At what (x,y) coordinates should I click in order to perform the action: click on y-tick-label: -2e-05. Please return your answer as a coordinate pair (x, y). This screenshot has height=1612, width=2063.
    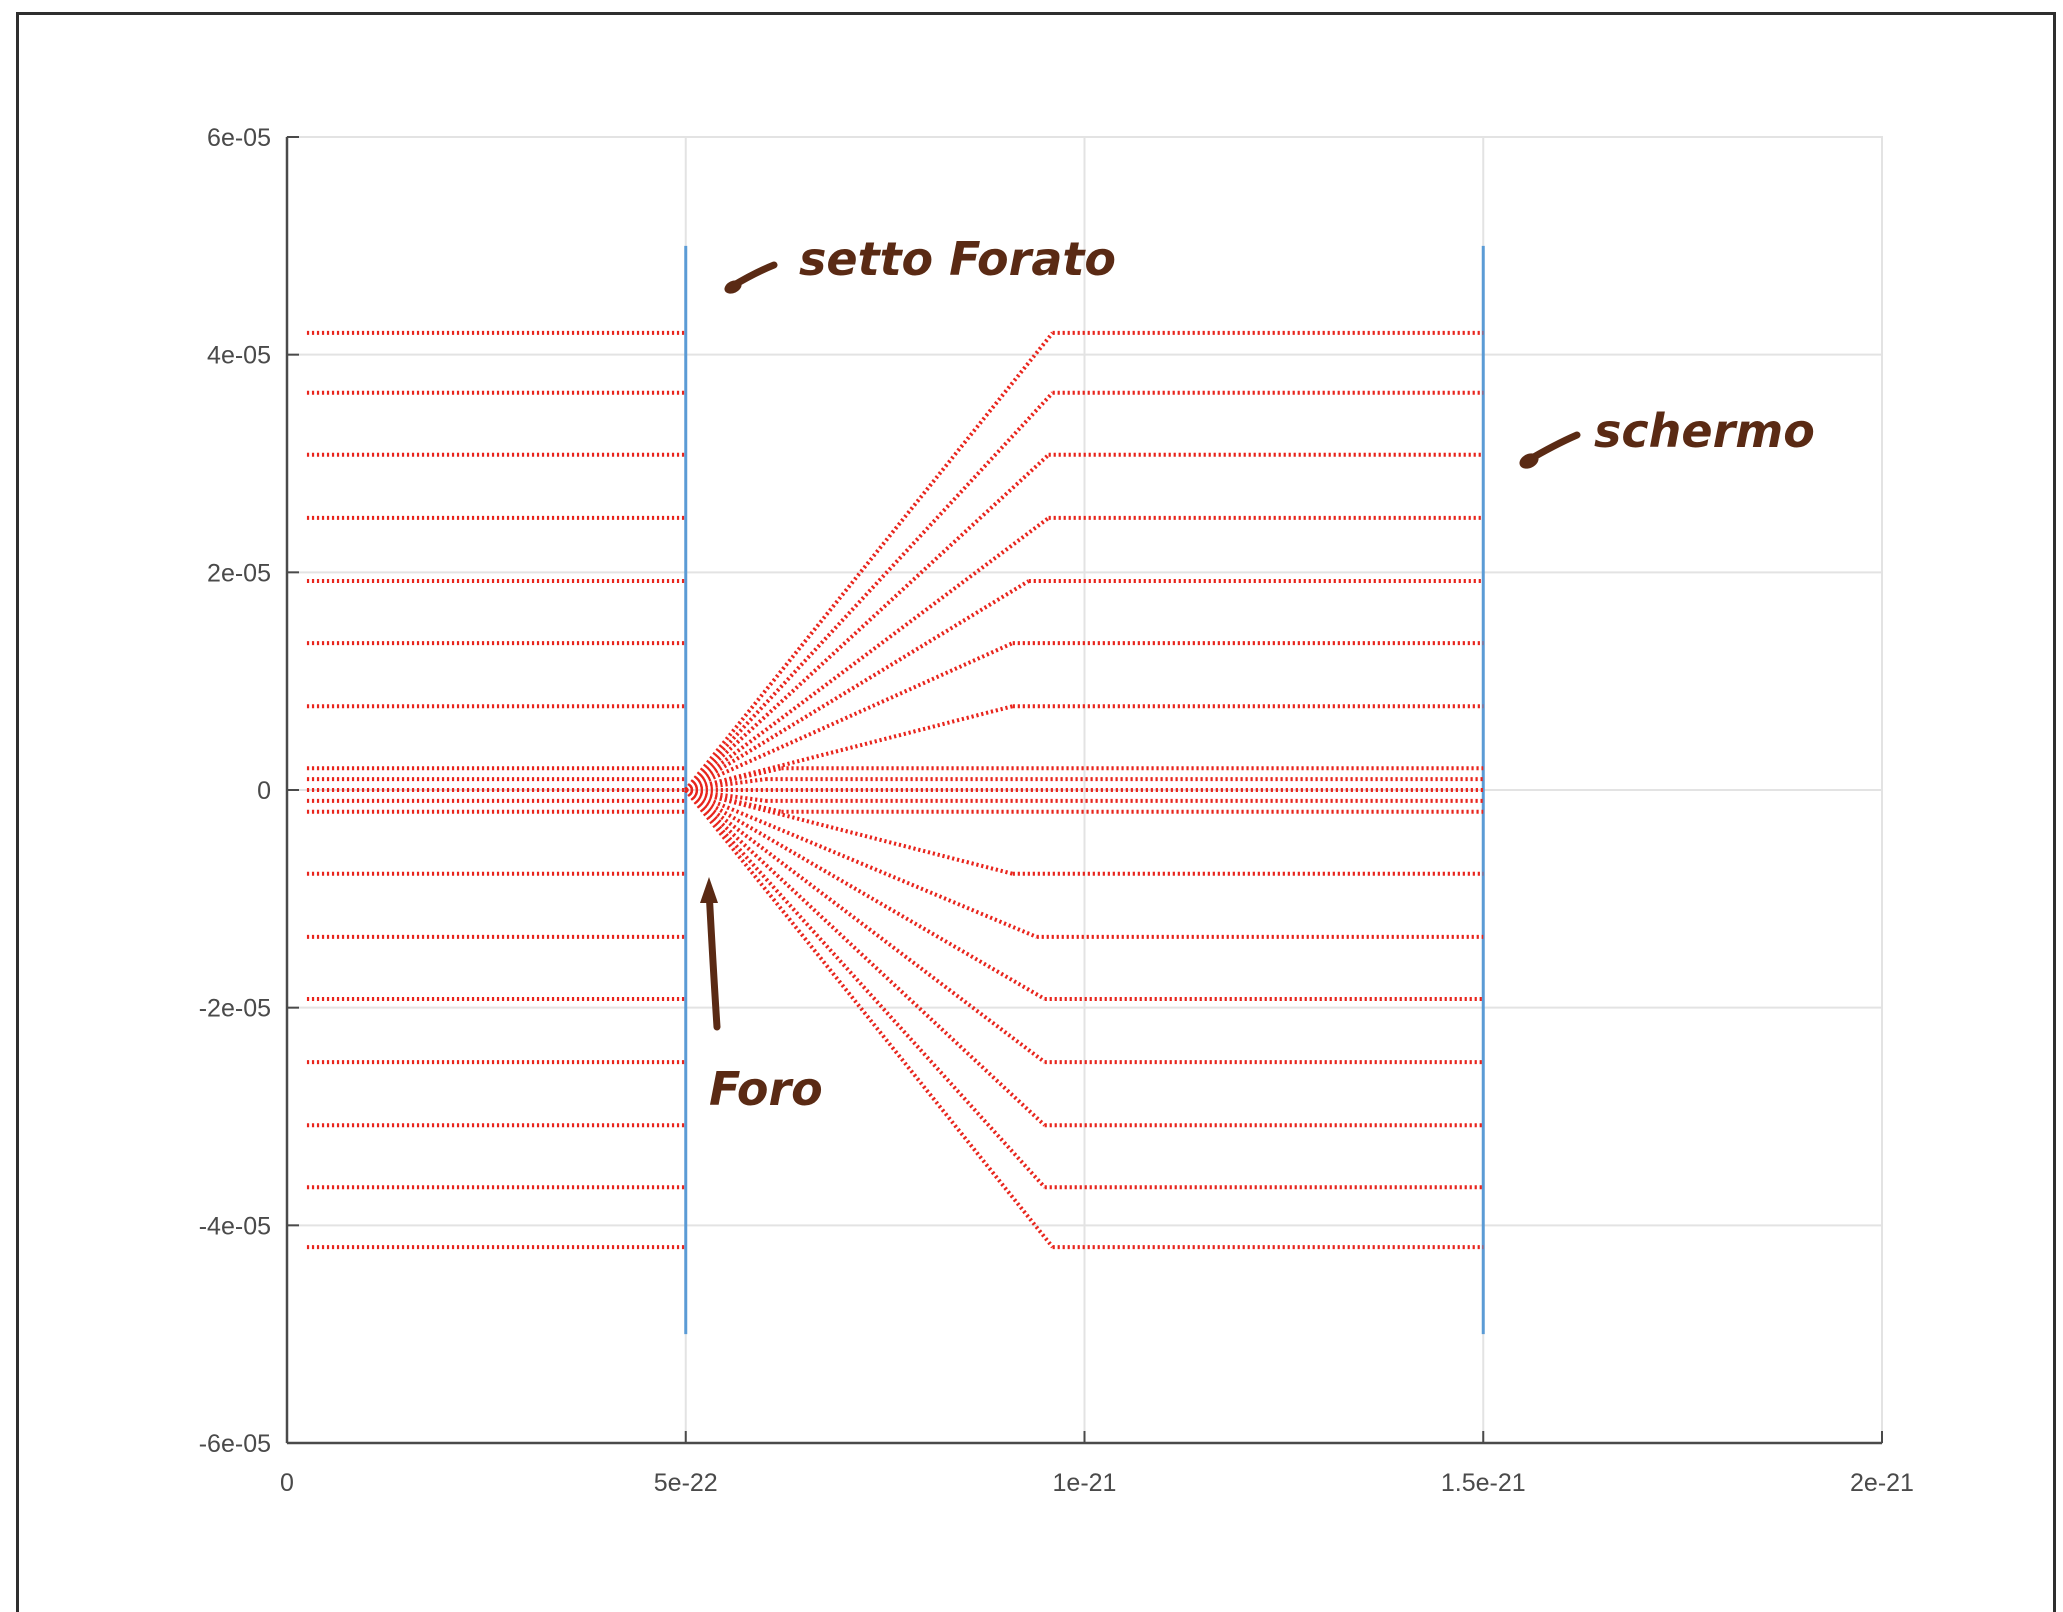
    Looking at the image, I should click on (235, 1009).